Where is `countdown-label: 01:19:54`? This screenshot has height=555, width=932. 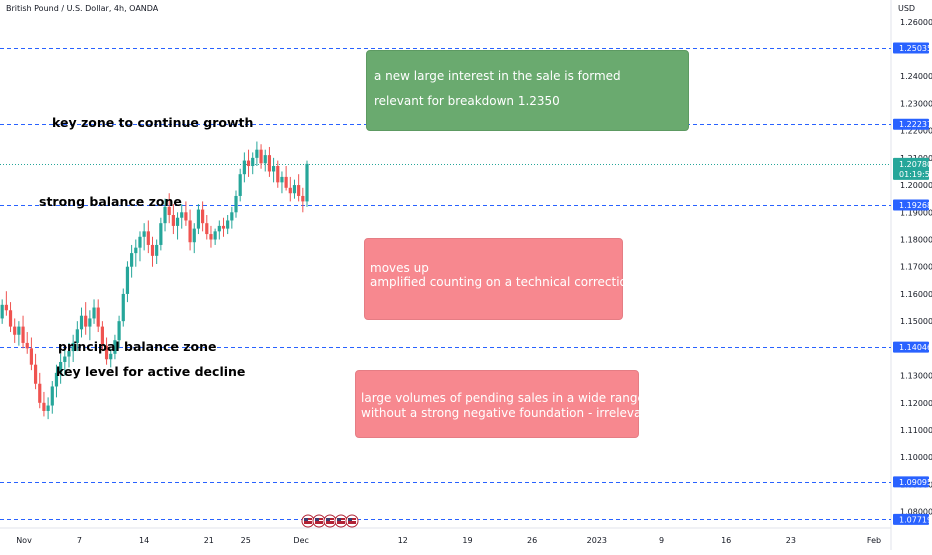
countdown-label: 01:19:54 is located at coordinates (915, 174).